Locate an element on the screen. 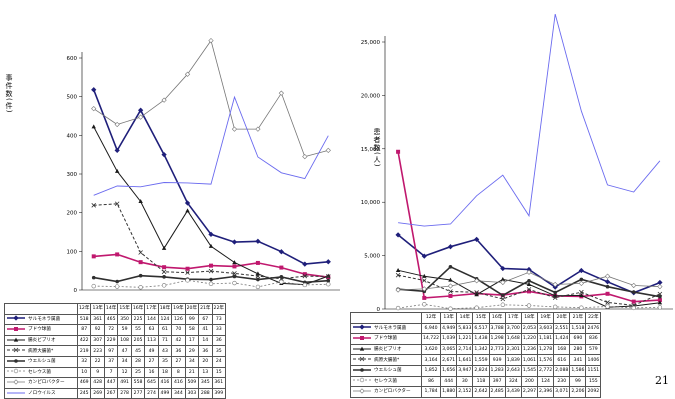  series-name: 腸炎ビブリオ is located at coordinates (42, 341).